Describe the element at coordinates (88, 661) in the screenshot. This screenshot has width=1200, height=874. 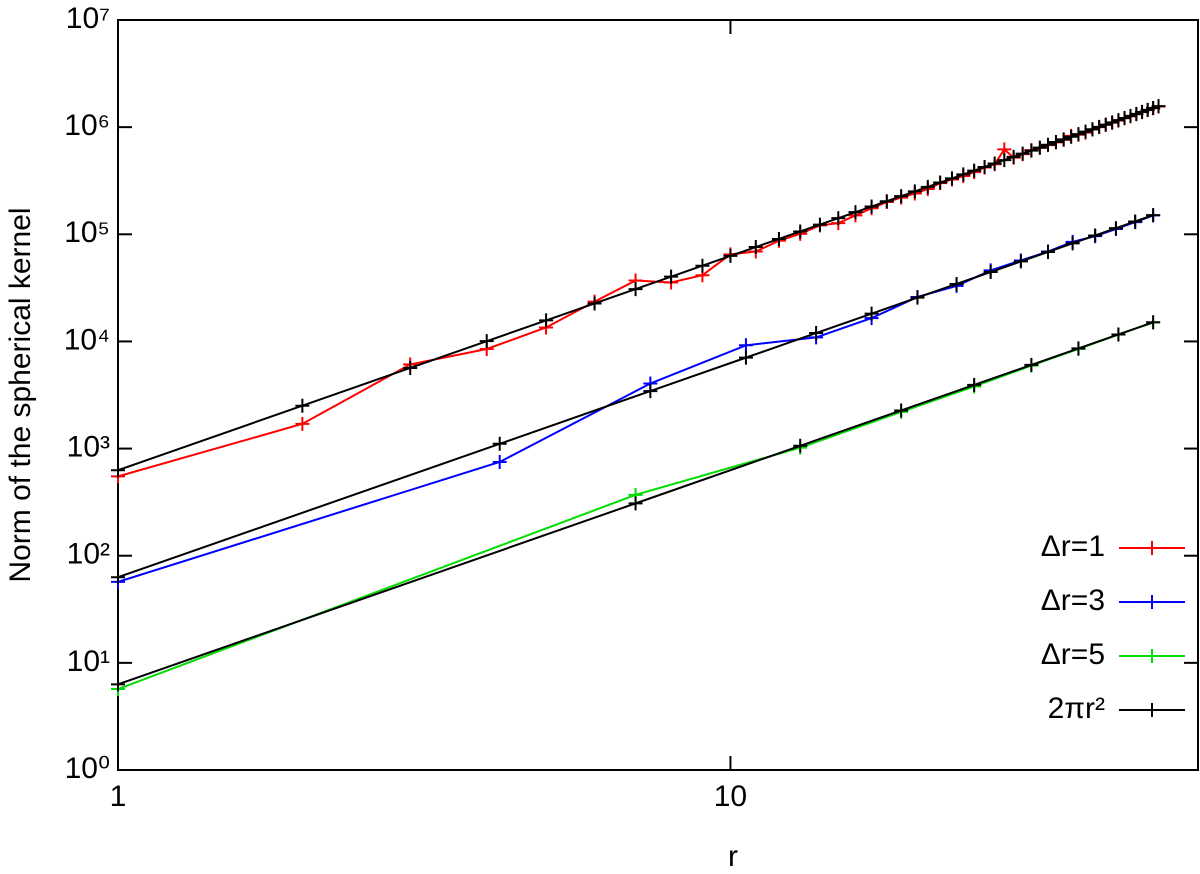
I see `y-tick-label: 10¹` at that location.